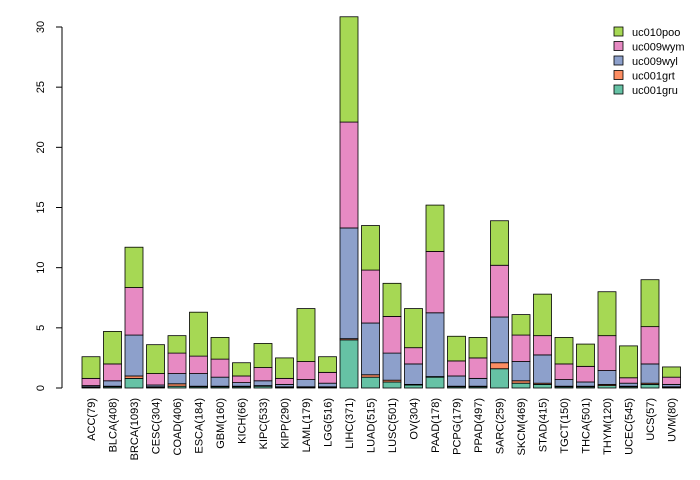 The height and width of the screenshot is (480, 700). Describe the element at coordinates (608, 426) in the screenshot. I see `x-tick-label: THYM(120)` at that location.